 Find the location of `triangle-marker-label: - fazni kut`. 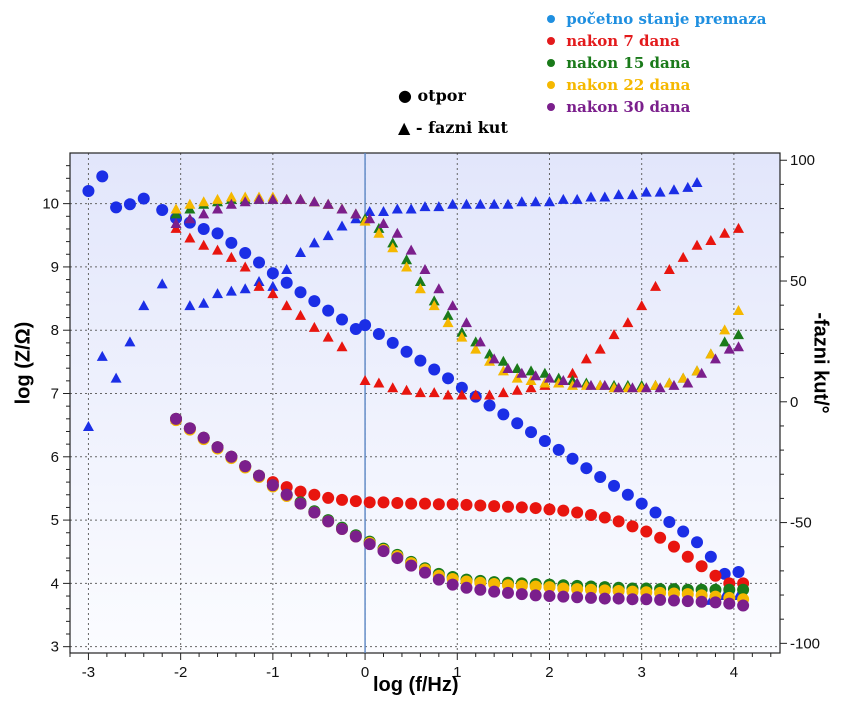

triangle-marker-label: - fazni kut is located at coordinates (461, 127).